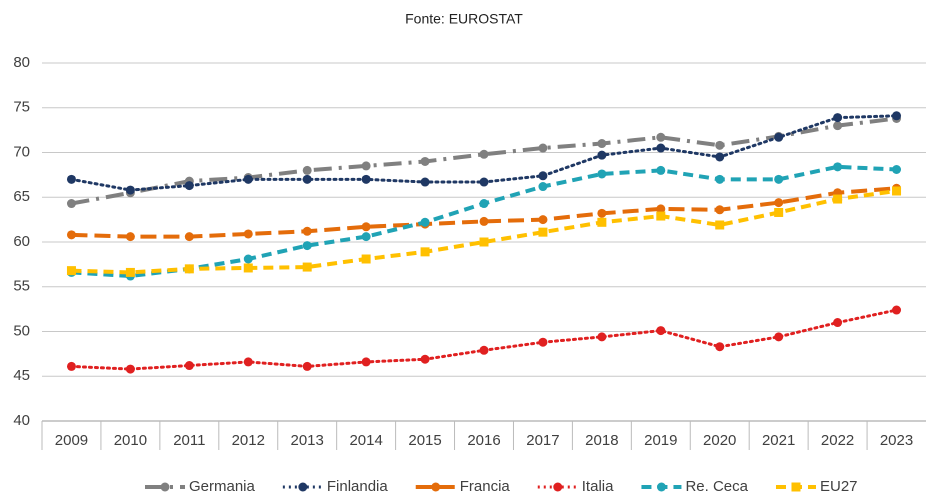 This screenshot has width=928, height=495. I want to click on legend-item: Germania, so click(200, 486).